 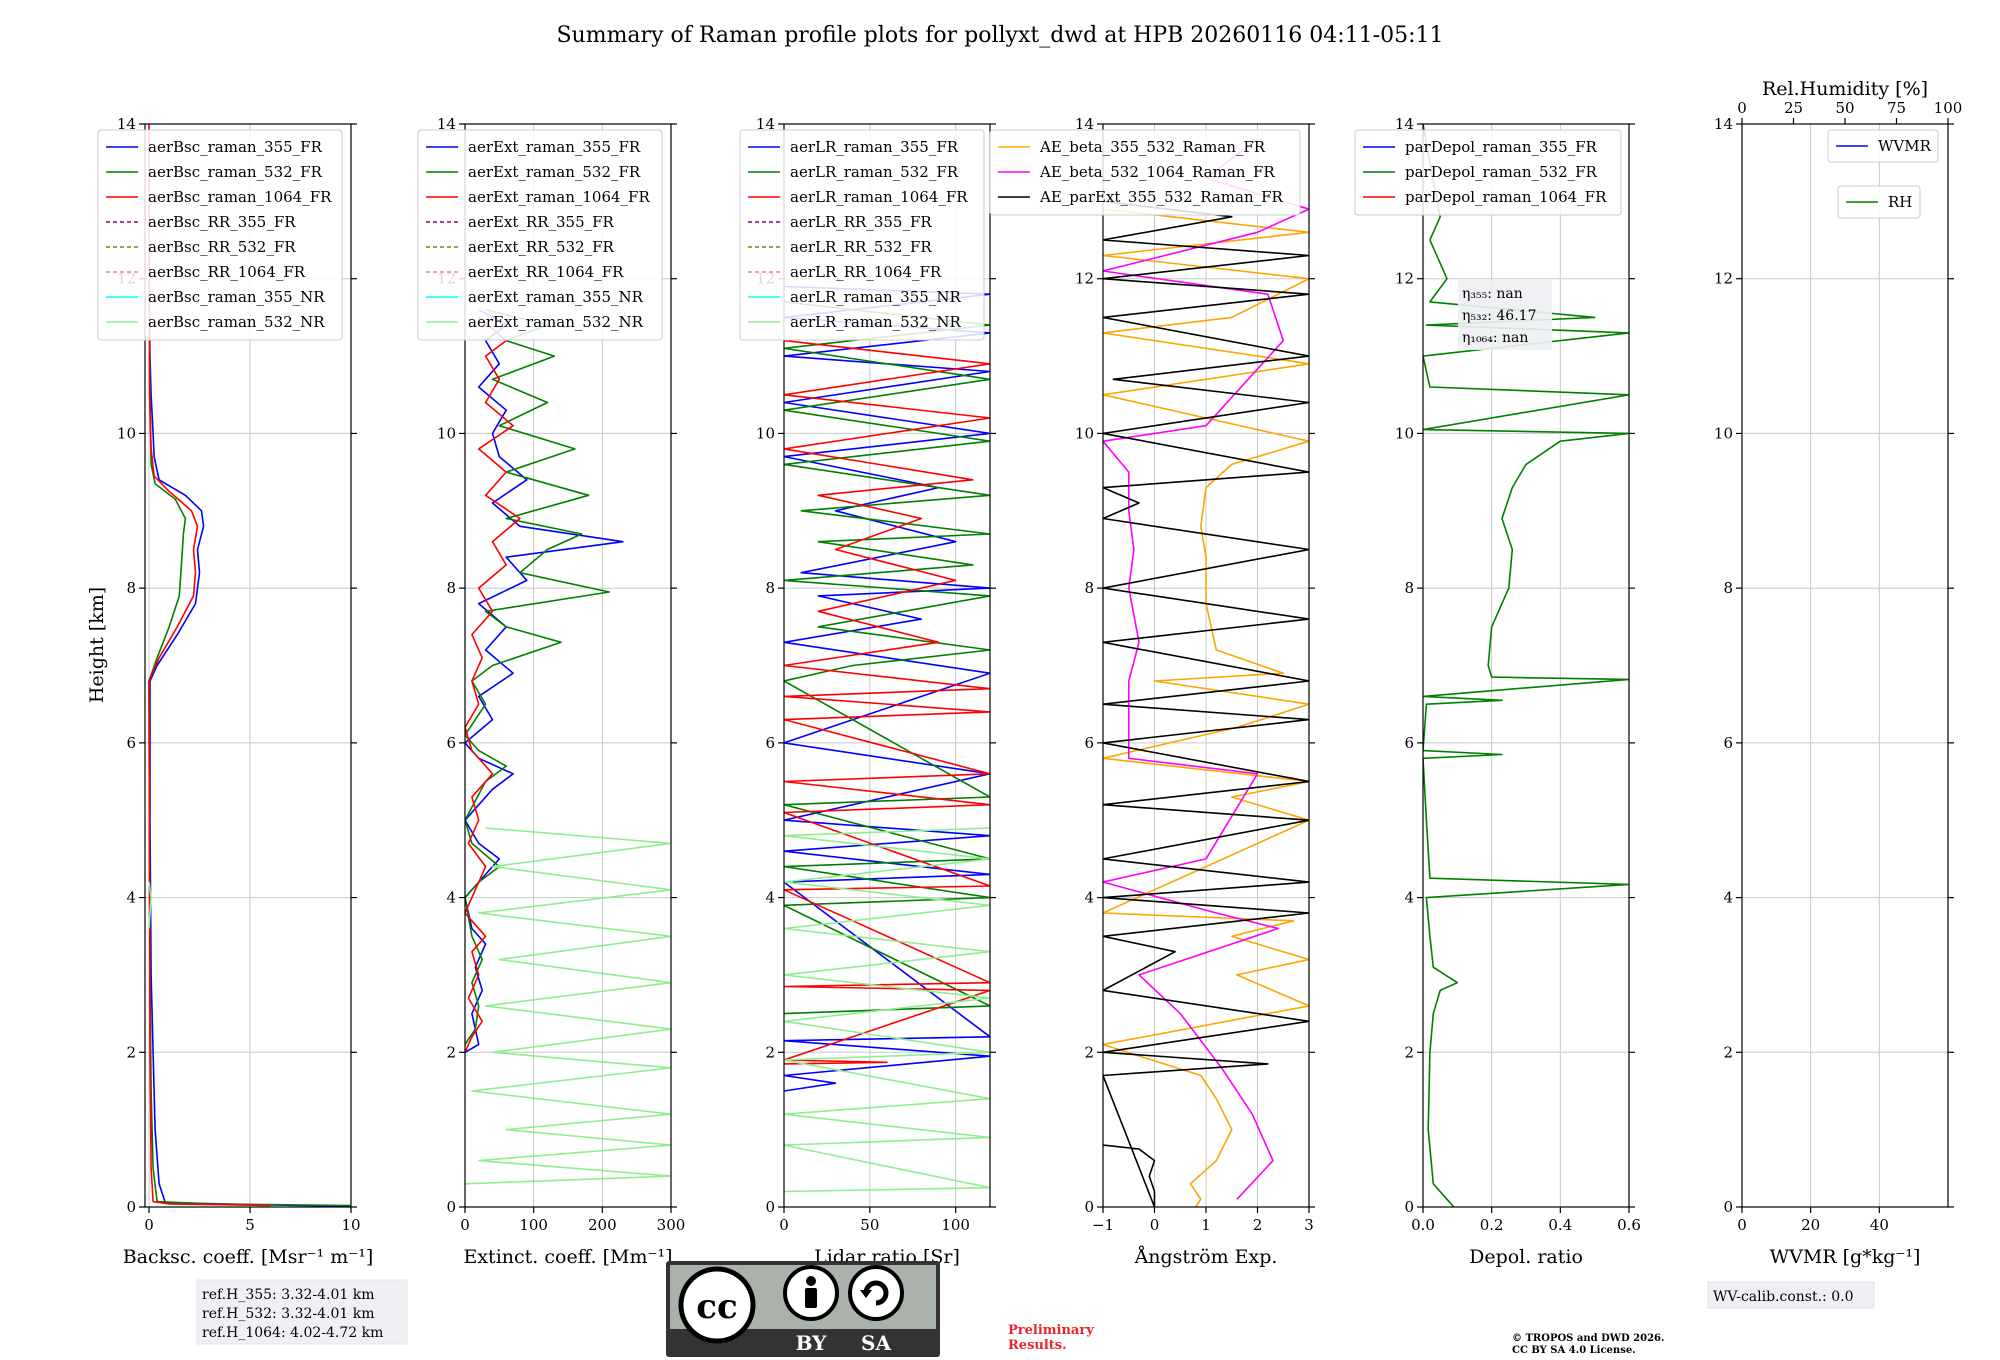 I want to click on legend-label: aerLR_RR_532_FR, so click(x=861, y=247).